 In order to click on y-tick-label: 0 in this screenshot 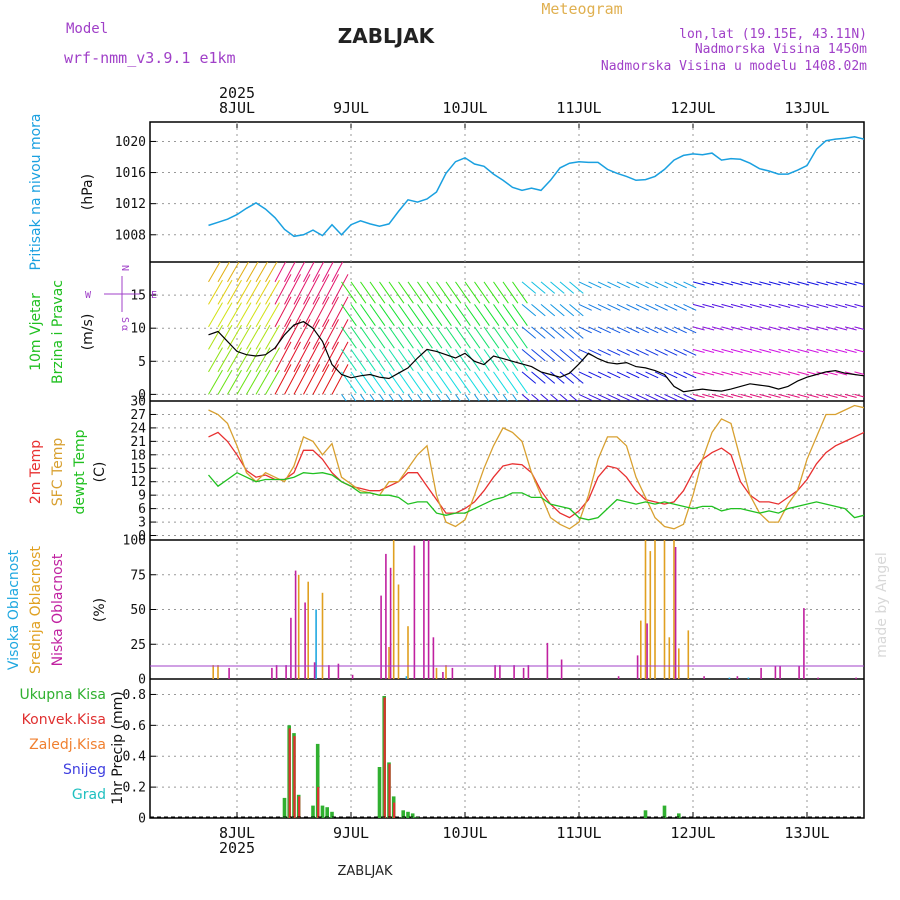, I will do `click(142, 819)`.